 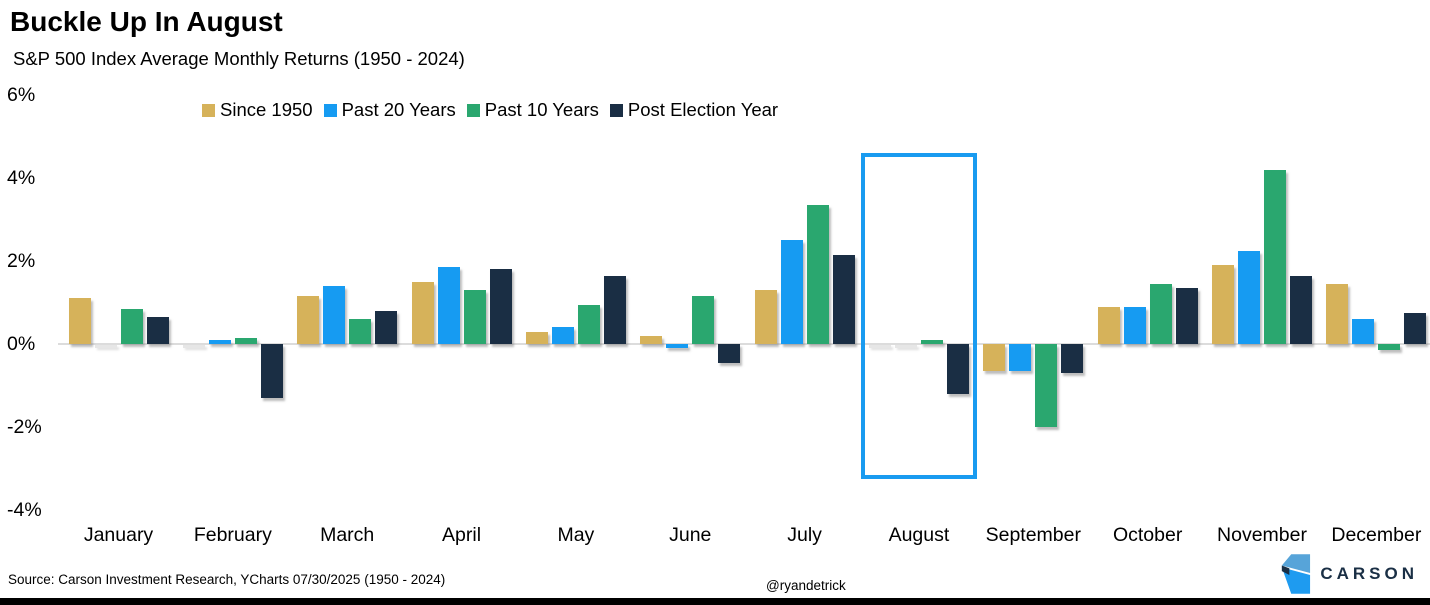 What do you see at coordinates (804, 535) in the screenshot?
I see `x-axis-label: July` at bounding box center [804, 535].